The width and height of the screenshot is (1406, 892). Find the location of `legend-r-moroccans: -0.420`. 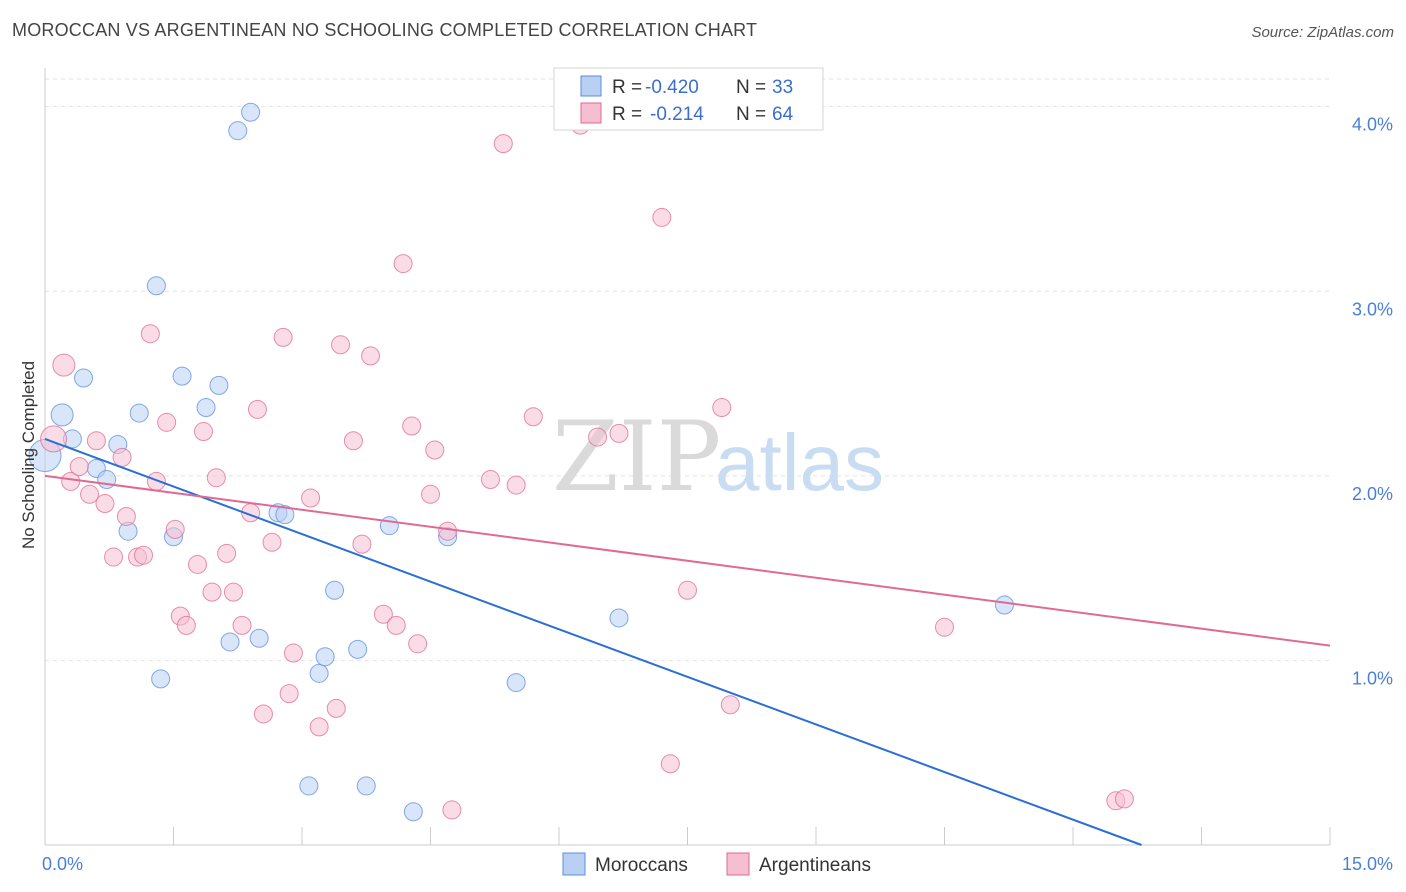

legend-r-moroccans: -0.420 is located at coordinates (672, 87).